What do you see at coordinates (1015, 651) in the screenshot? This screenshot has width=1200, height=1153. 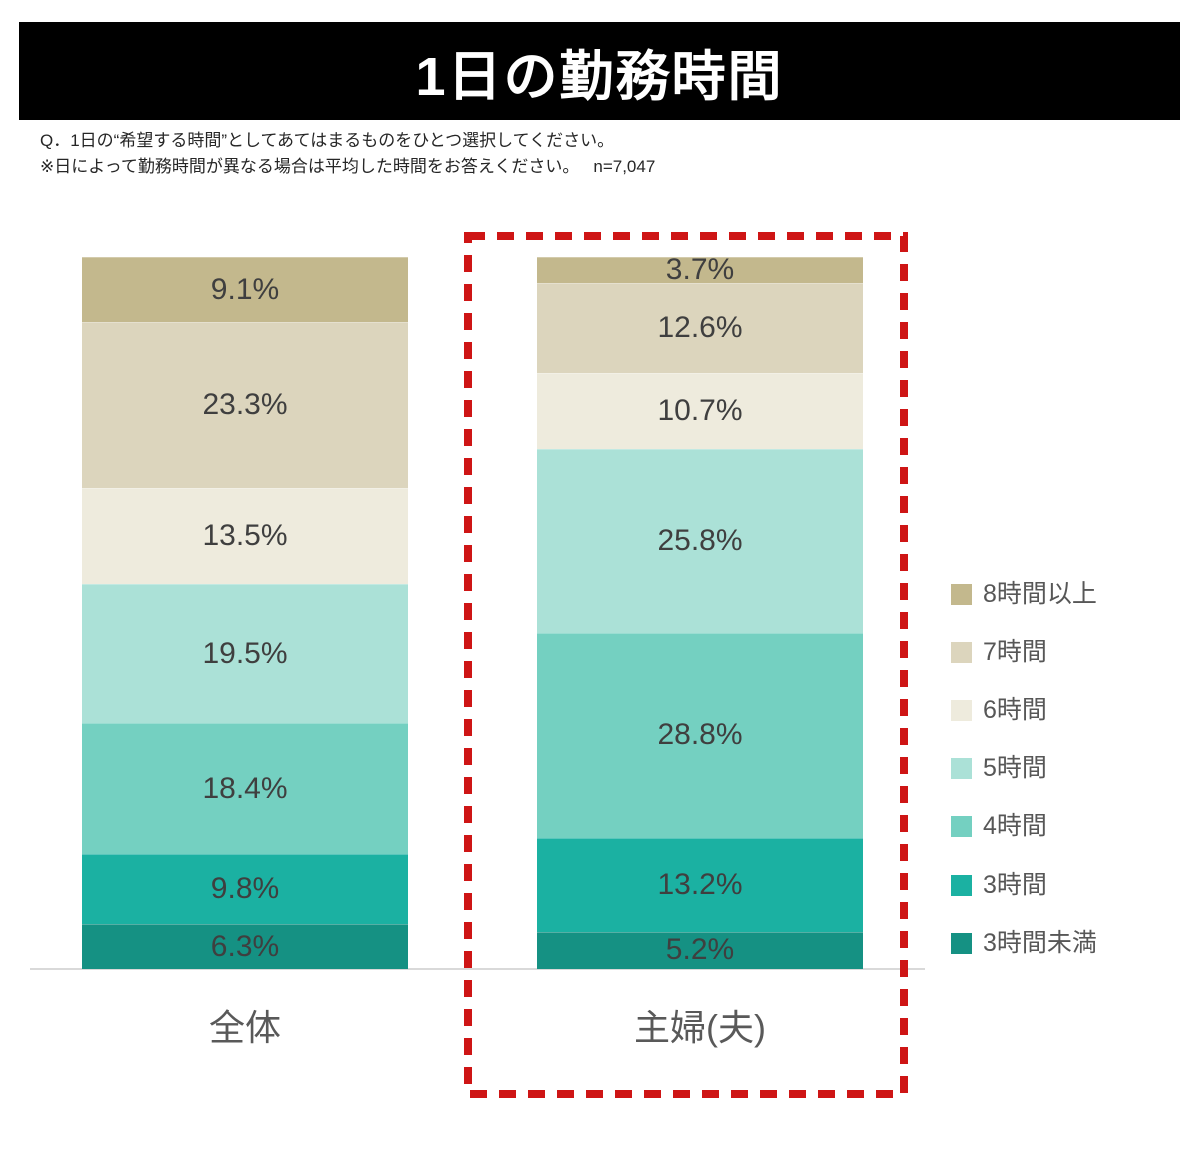 I see `legend-label: 7時間` at bounding box center [1015, 651].